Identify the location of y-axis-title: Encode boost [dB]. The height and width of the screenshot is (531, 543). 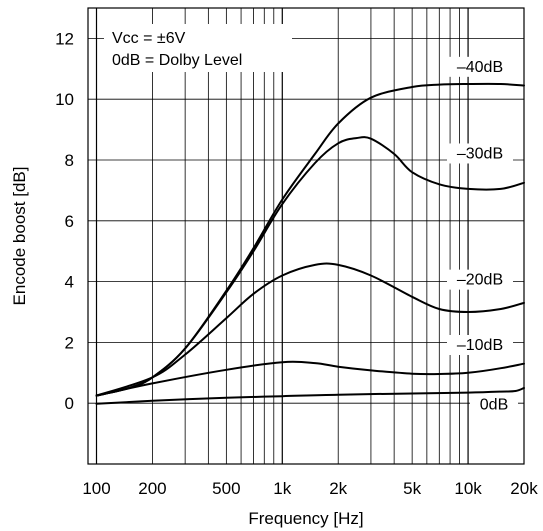
(19, 236).